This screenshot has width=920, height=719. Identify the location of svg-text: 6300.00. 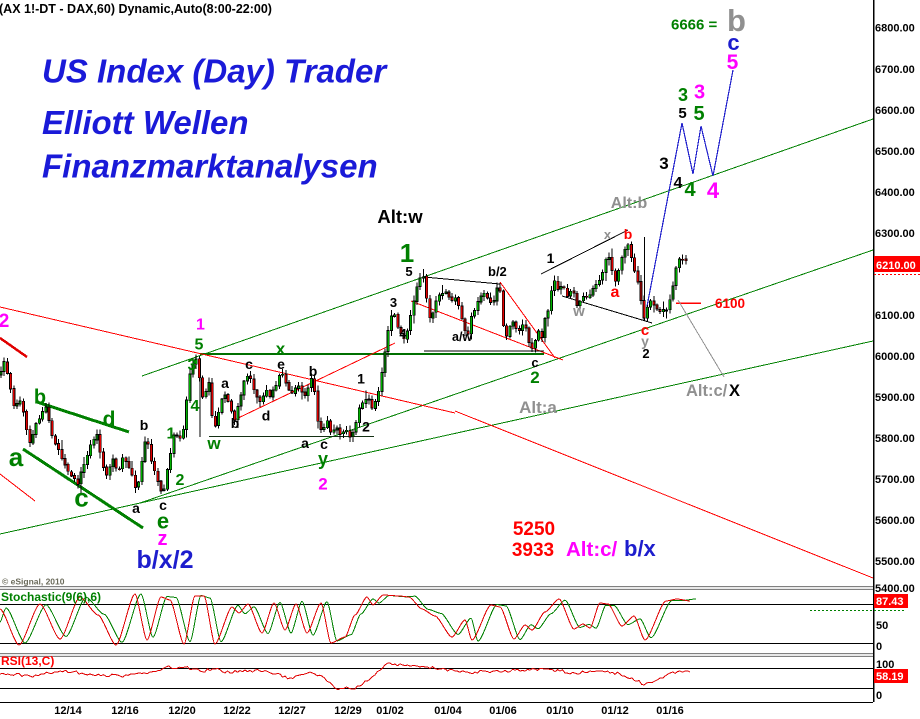
(895, 234).